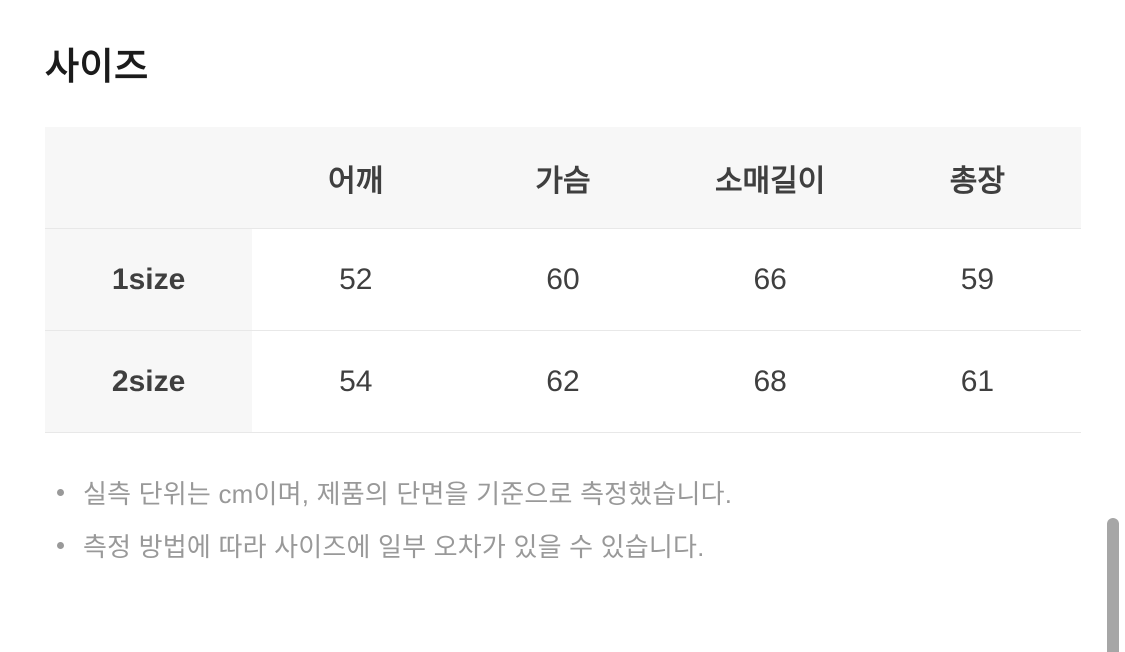 Image resolution: width=1125 pixels, height=652 pixels. What do you see at coordinates (356, 279) in the screenshot?
I see `size-cell: 52` at bounding box center [356, 279].